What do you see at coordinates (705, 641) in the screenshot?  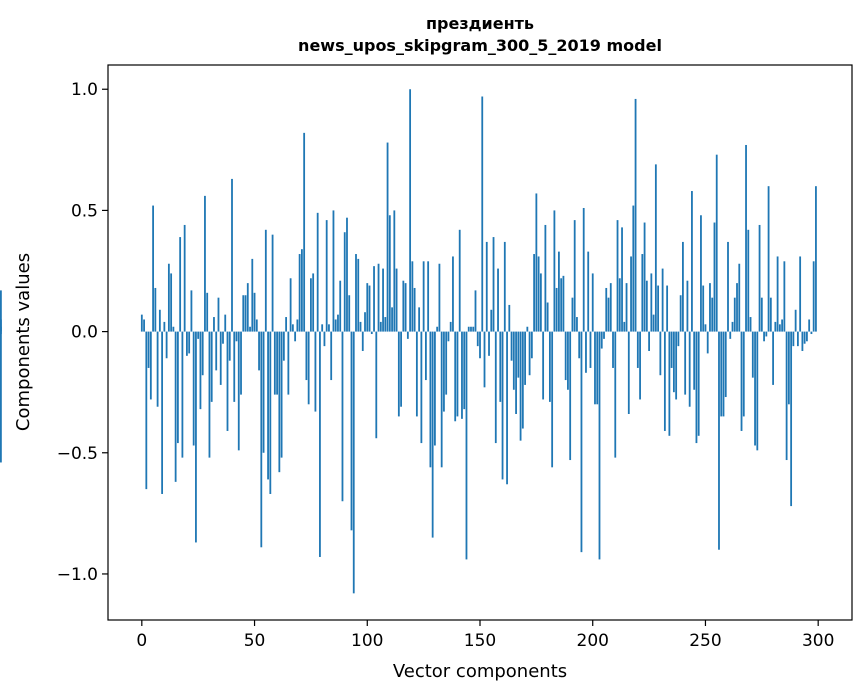 I see `x-tick-label-250: 250` at bounding box center [705, 641].